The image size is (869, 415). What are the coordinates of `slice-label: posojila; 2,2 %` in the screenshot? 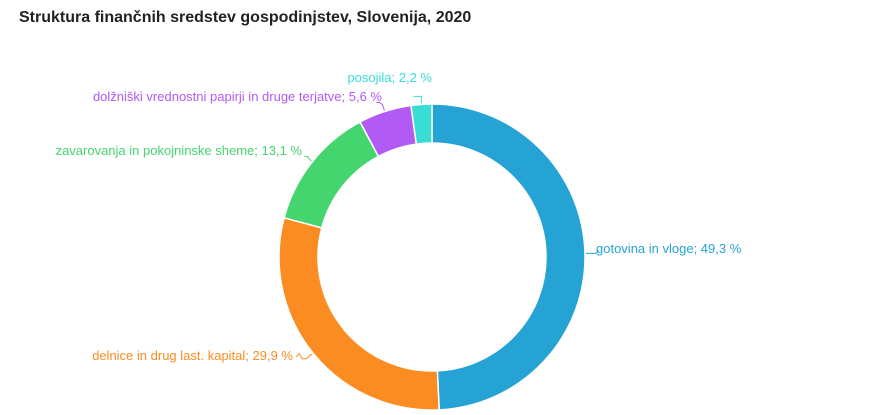 It's located at (389, 77).